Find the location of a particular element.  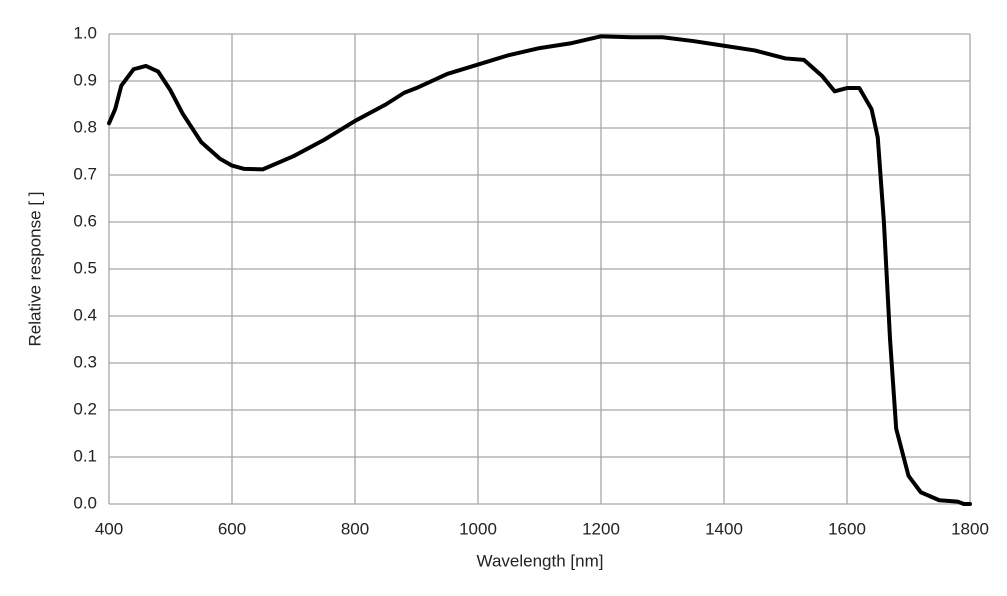

y-tick-label: 0.6 is located at coordinates (85, 220).